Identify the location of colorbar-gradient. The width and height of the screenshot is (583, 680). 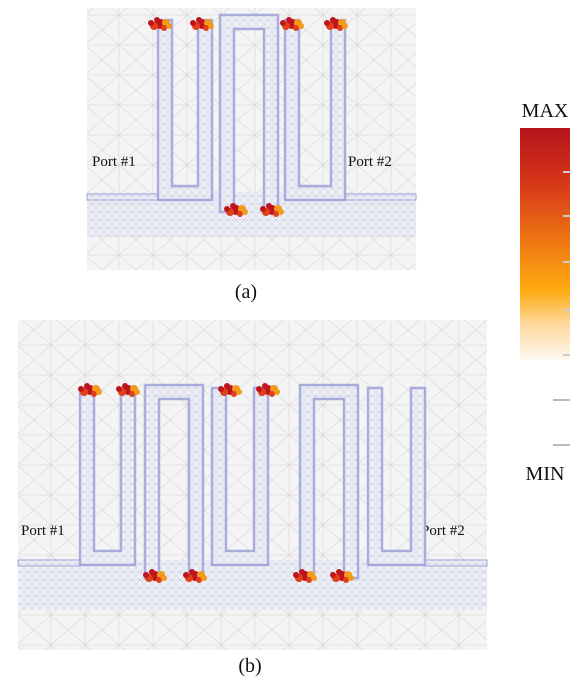
(545, 244).